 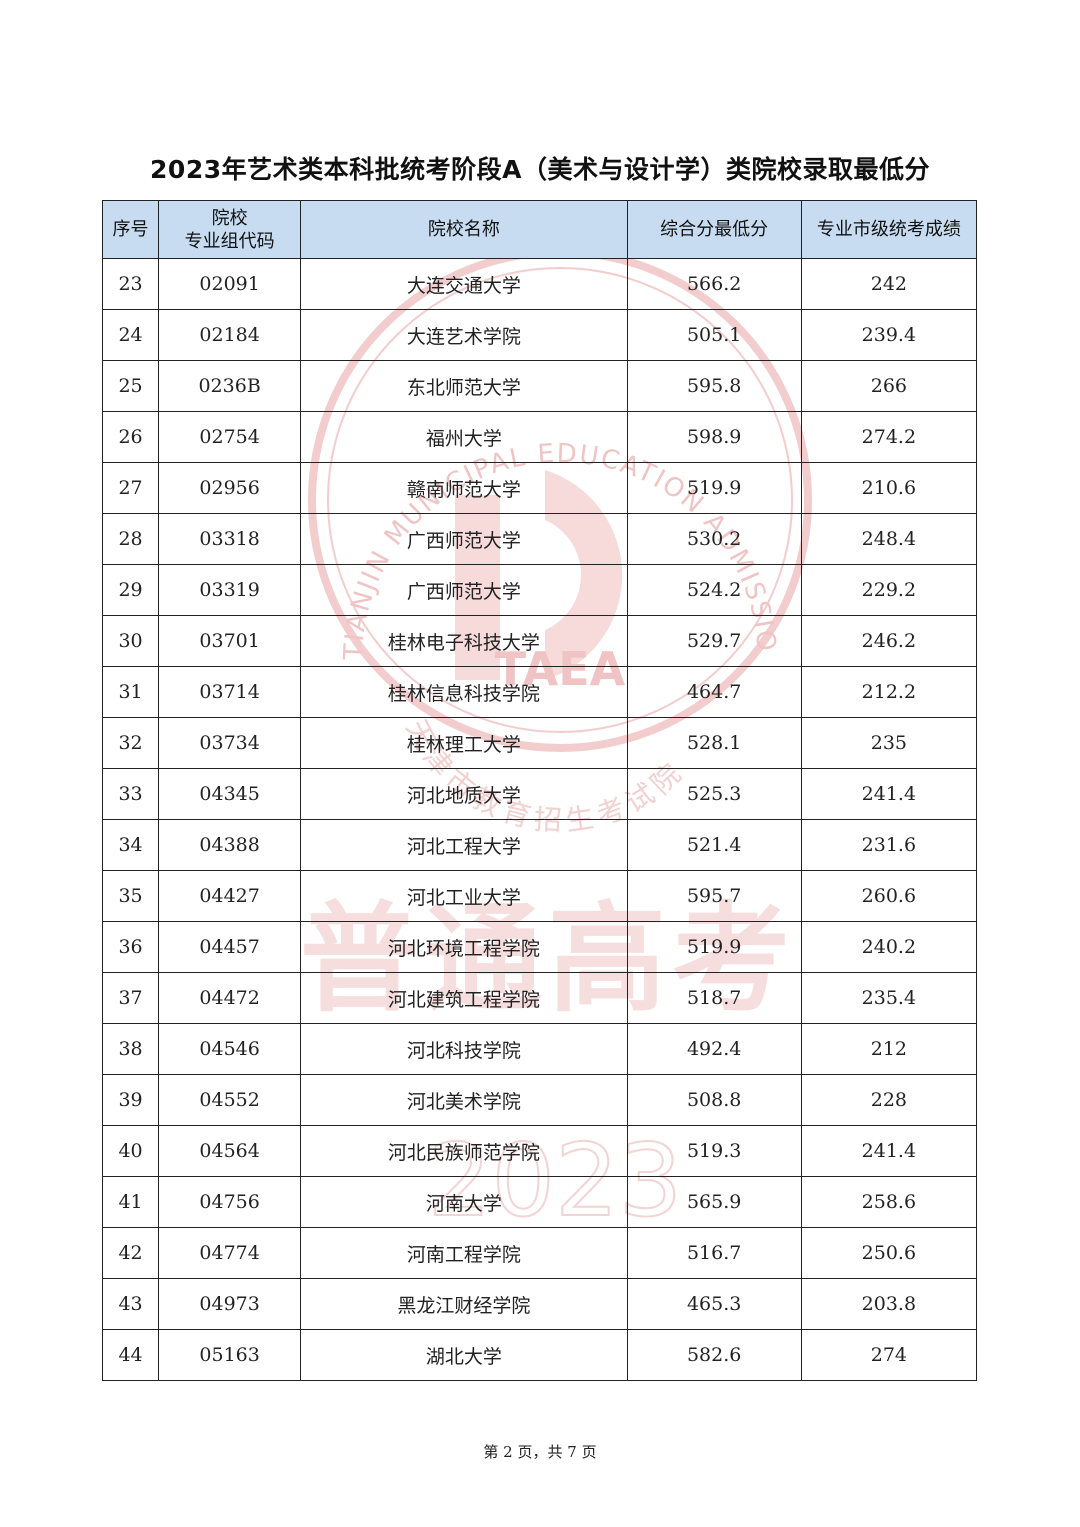 I want to click on cell-code: 04552, so click(x=230, y=1100).